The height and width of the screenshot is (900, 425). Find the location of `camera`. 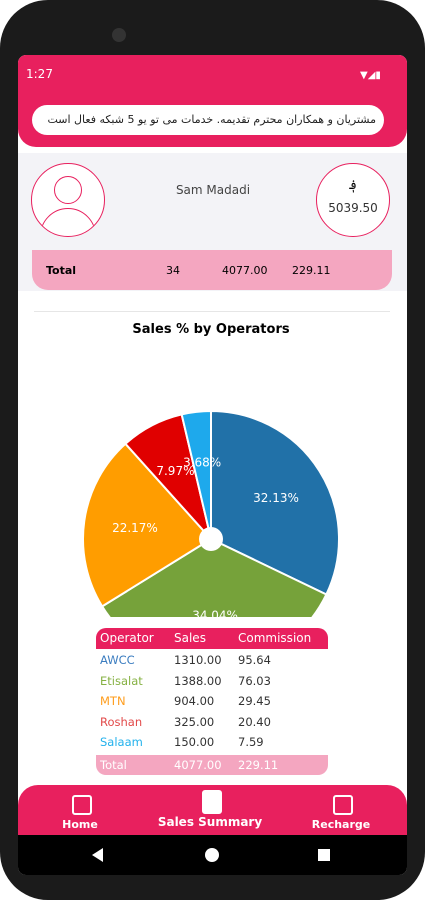

camera is located at coordinates (119, 35).